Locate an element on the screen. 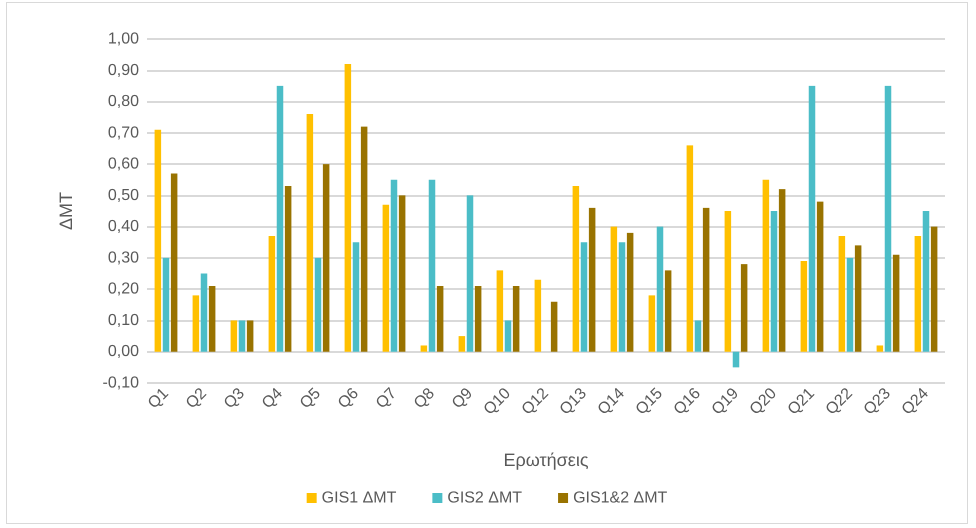 This screenshot has width=976, height=528. x-tick-label: Q20 is located at coordinates (763, 401).